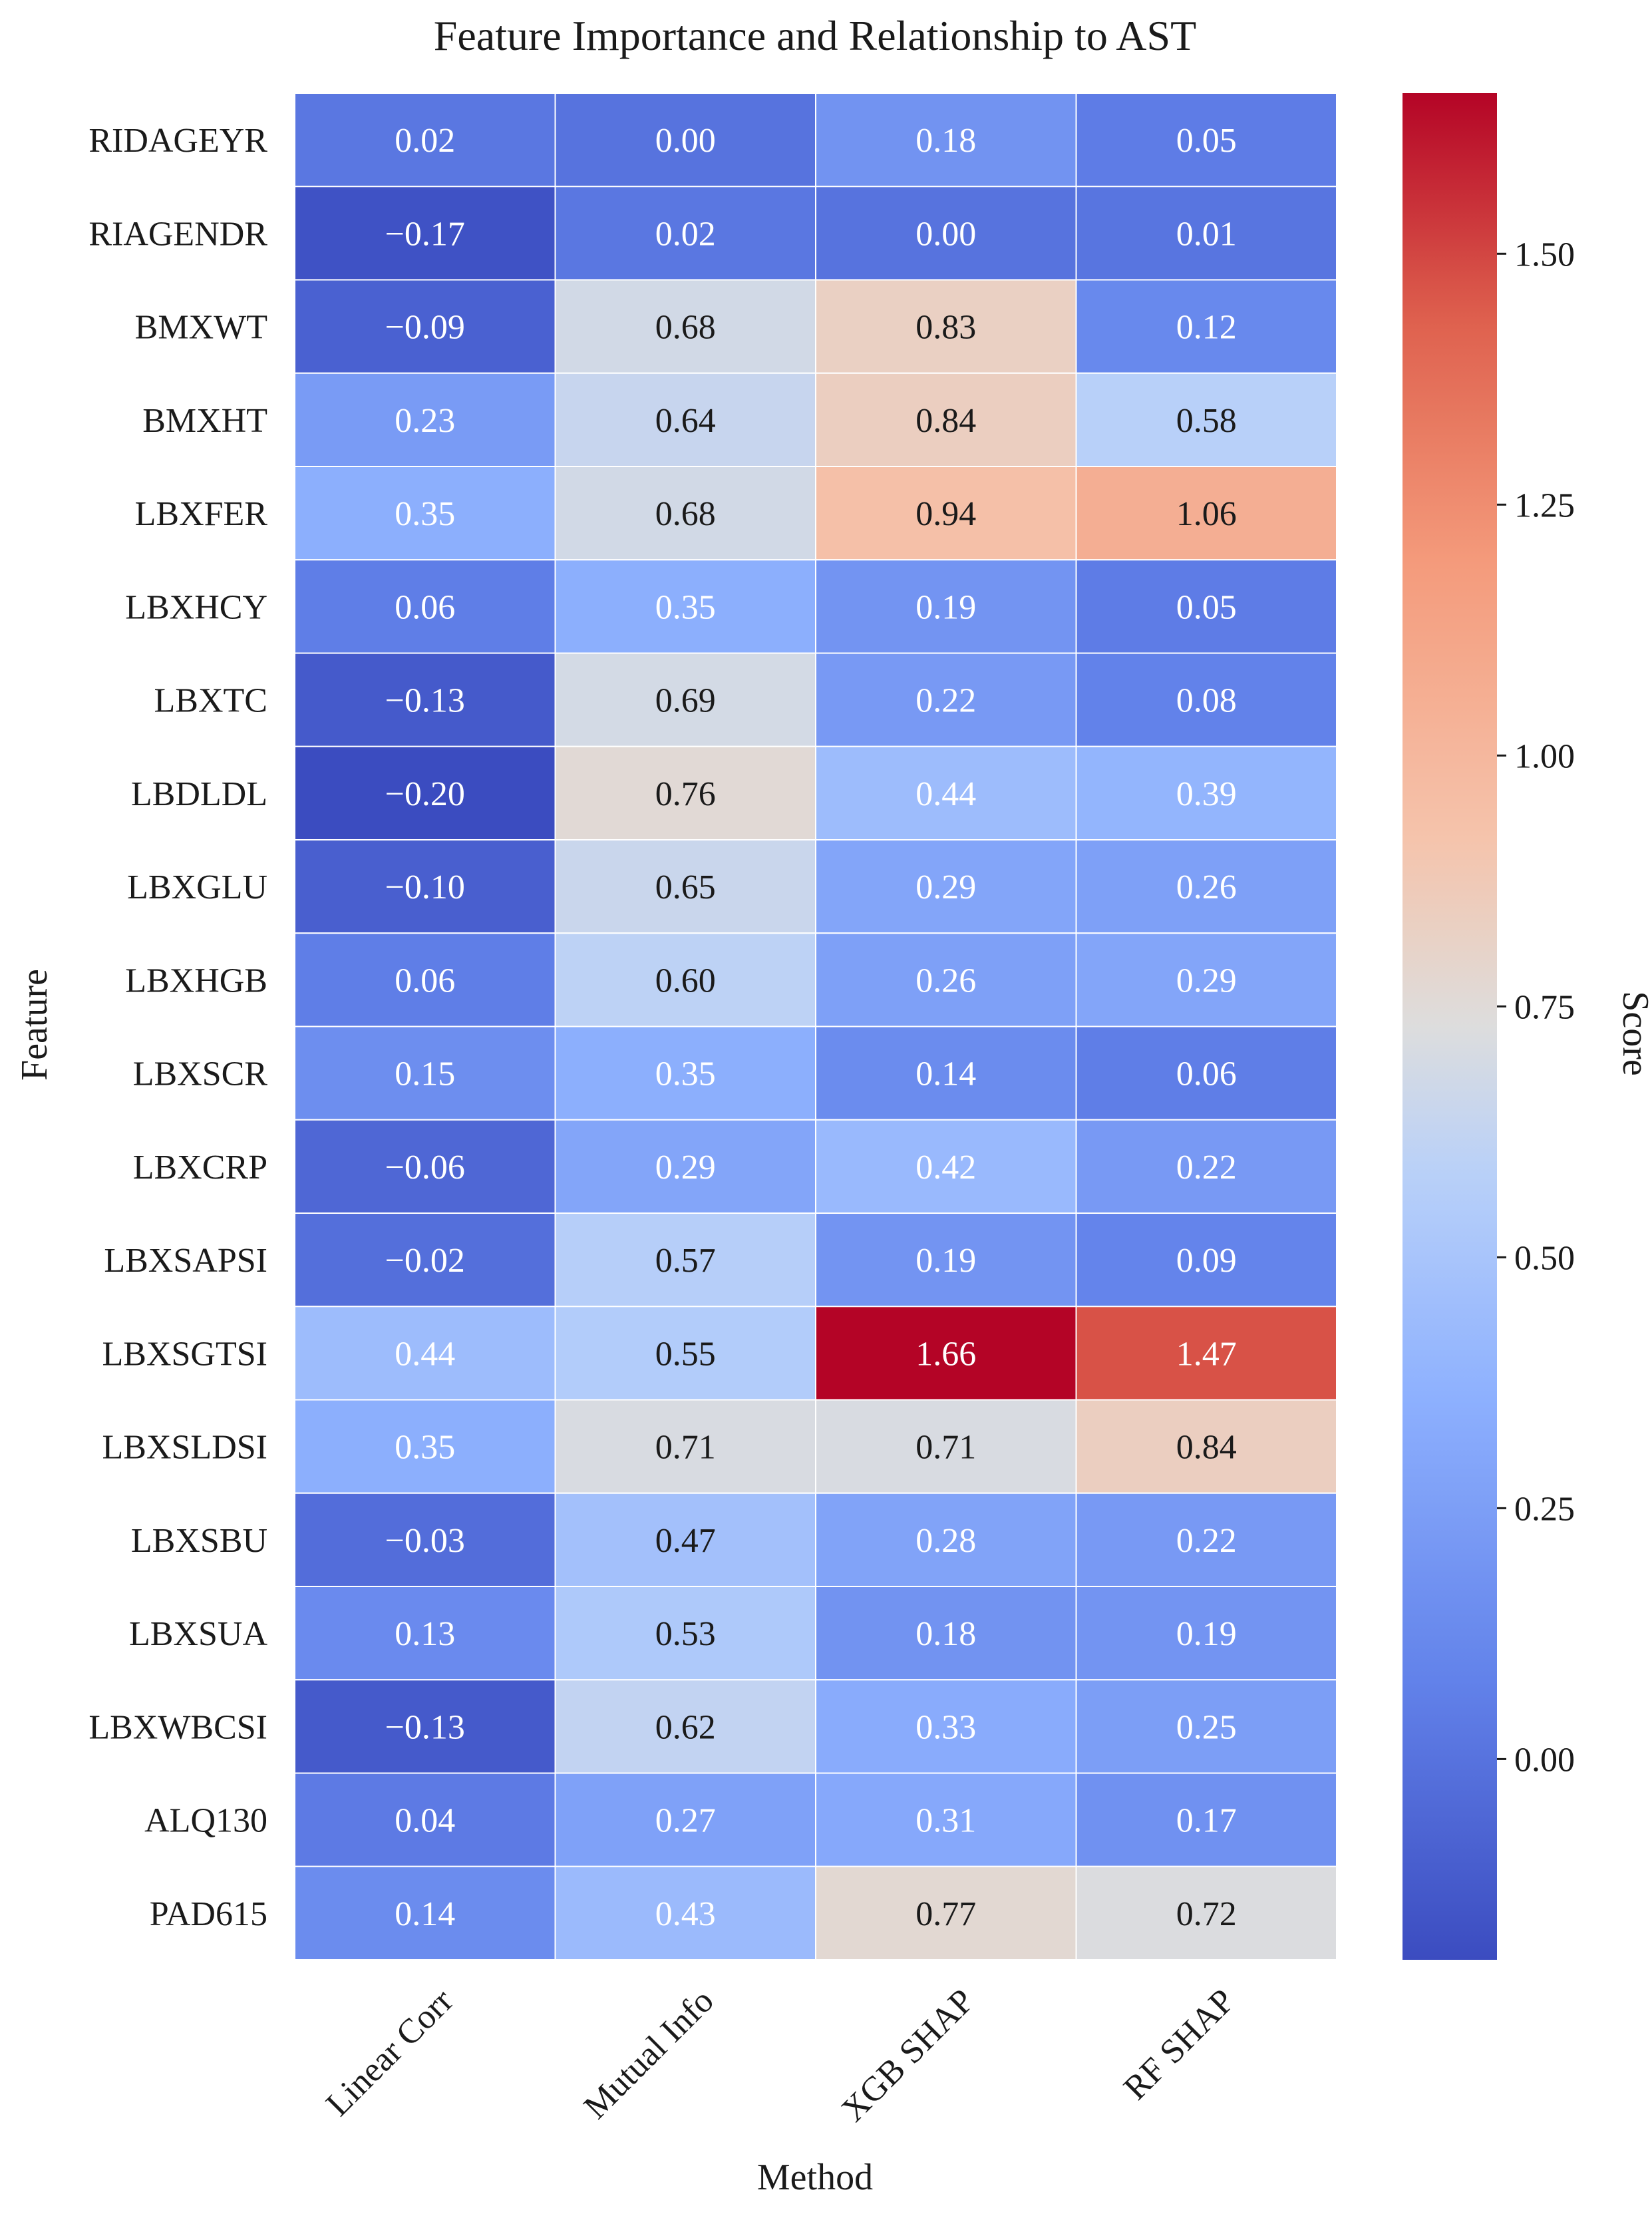  What do you see at coordinates (649, 2054) in the screenshot?
I see `method-tick-label-mutual-info: Mutual Info` at bounding box center [649, 2054].